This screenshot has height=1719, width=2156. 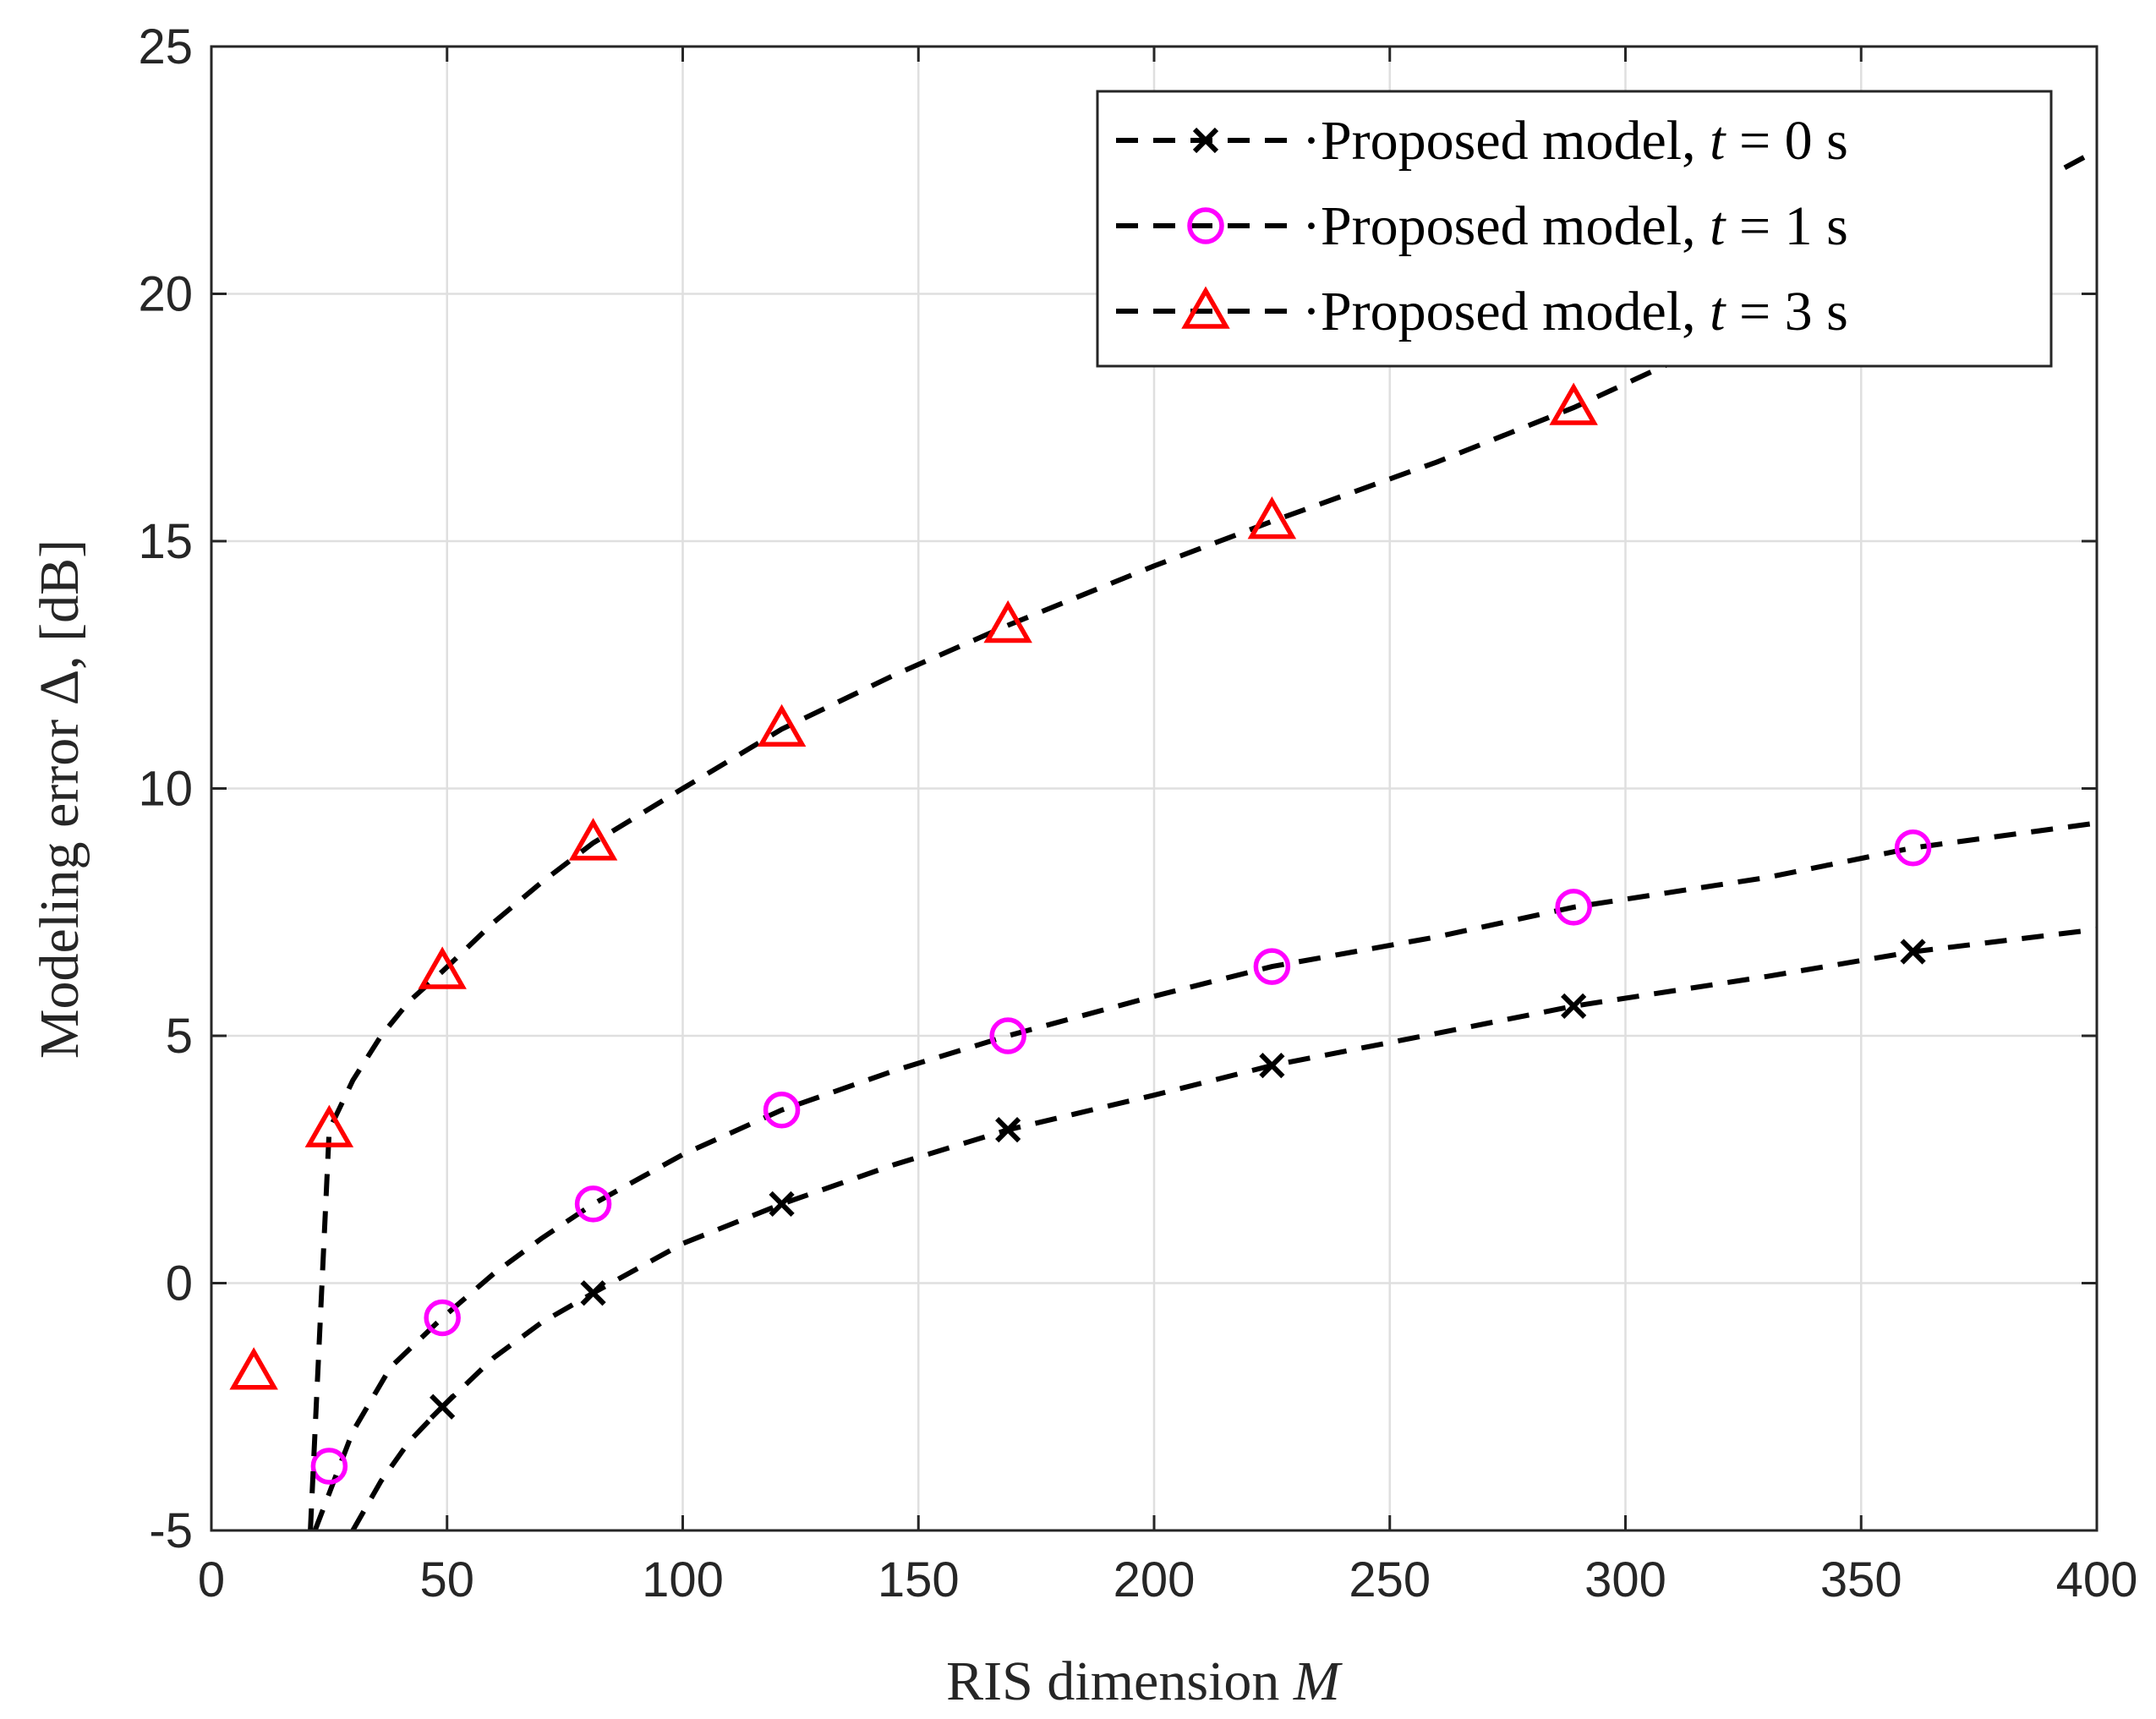 I want to click on y-tick-label: 10, so click(x=165, y=789).